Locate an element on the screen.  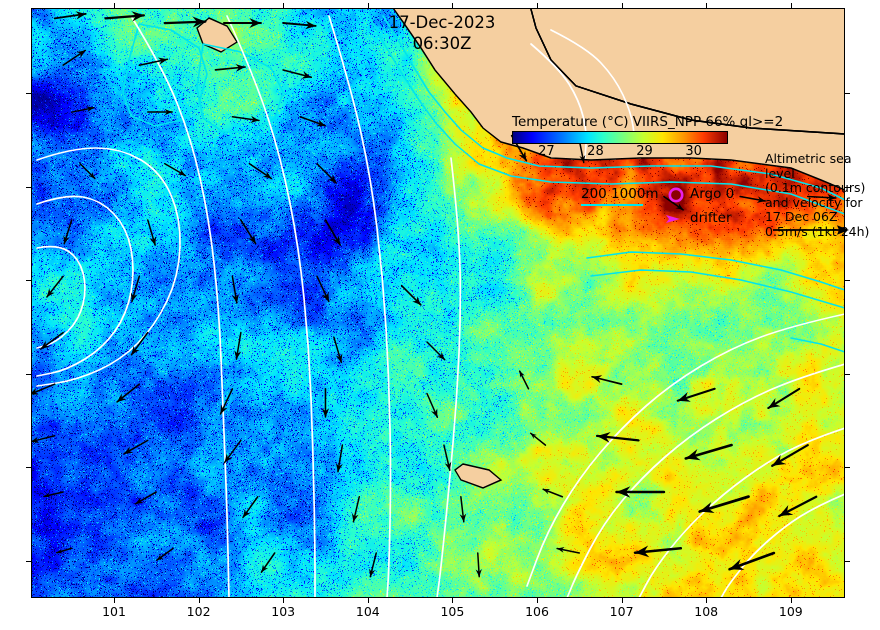
x-tick-label: 109 is located at coordinates (790, 611).